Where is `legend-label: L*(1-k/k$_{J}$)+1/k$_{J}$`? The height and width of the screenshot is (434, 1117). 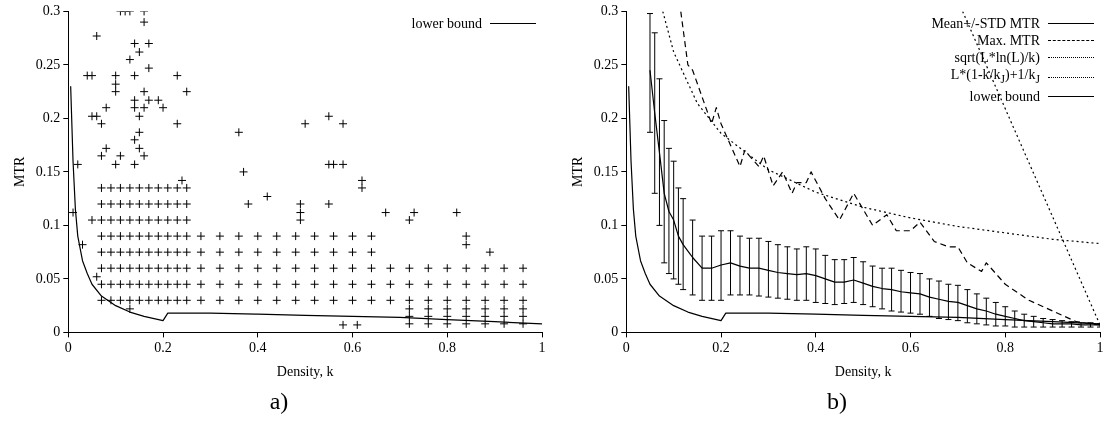
legend-label: L*(1-k/k$_{J}$)+1/k$_{J}$ is located at coordinates (995, 77).